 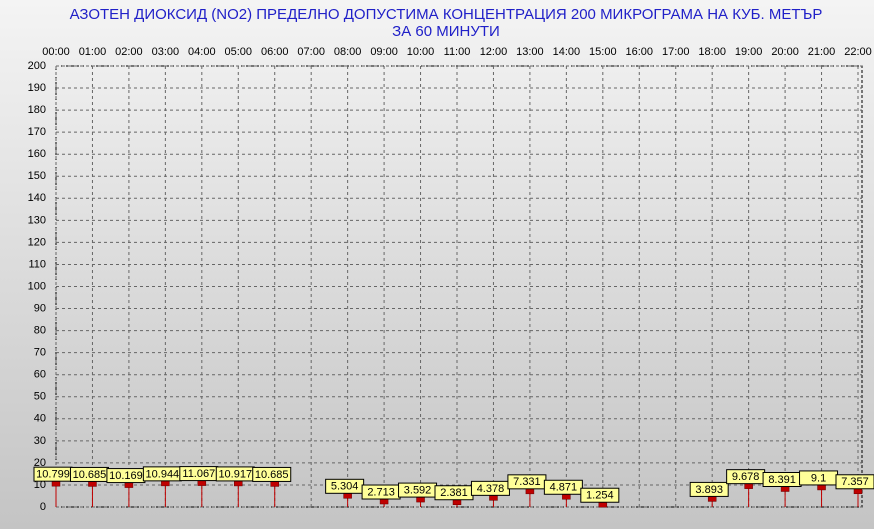 What do you see at coordinates (37, 154) in the screenshot?
I see `y-tick-label: 160` at bounding box center [37, 154].